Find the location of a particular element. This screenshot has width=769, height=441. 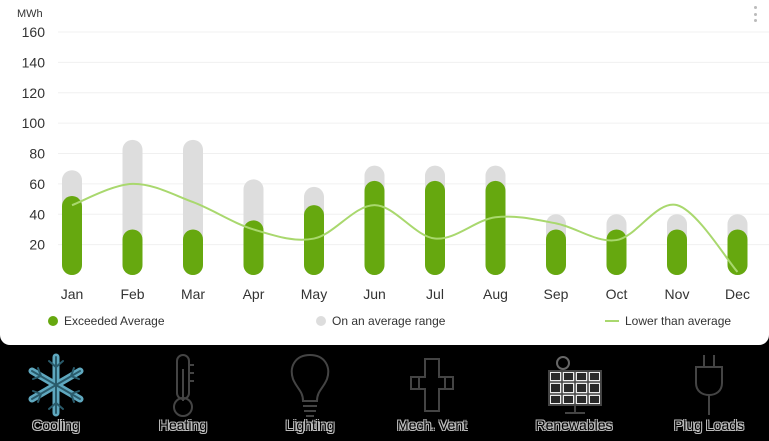

y-tick-label: 20 is located at coordinates (37, 245).